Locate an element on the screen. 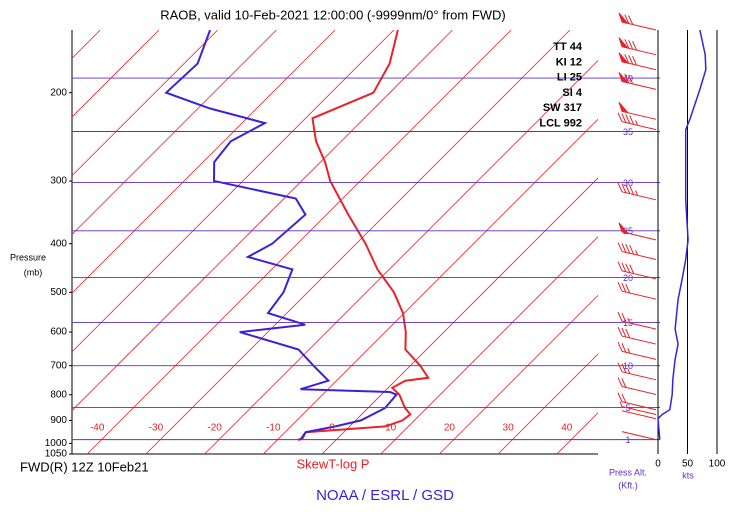 The height and width of the screenshot is (515, 745). altitude-axis-label: (Kft.) is located at coordinates (628, 485).